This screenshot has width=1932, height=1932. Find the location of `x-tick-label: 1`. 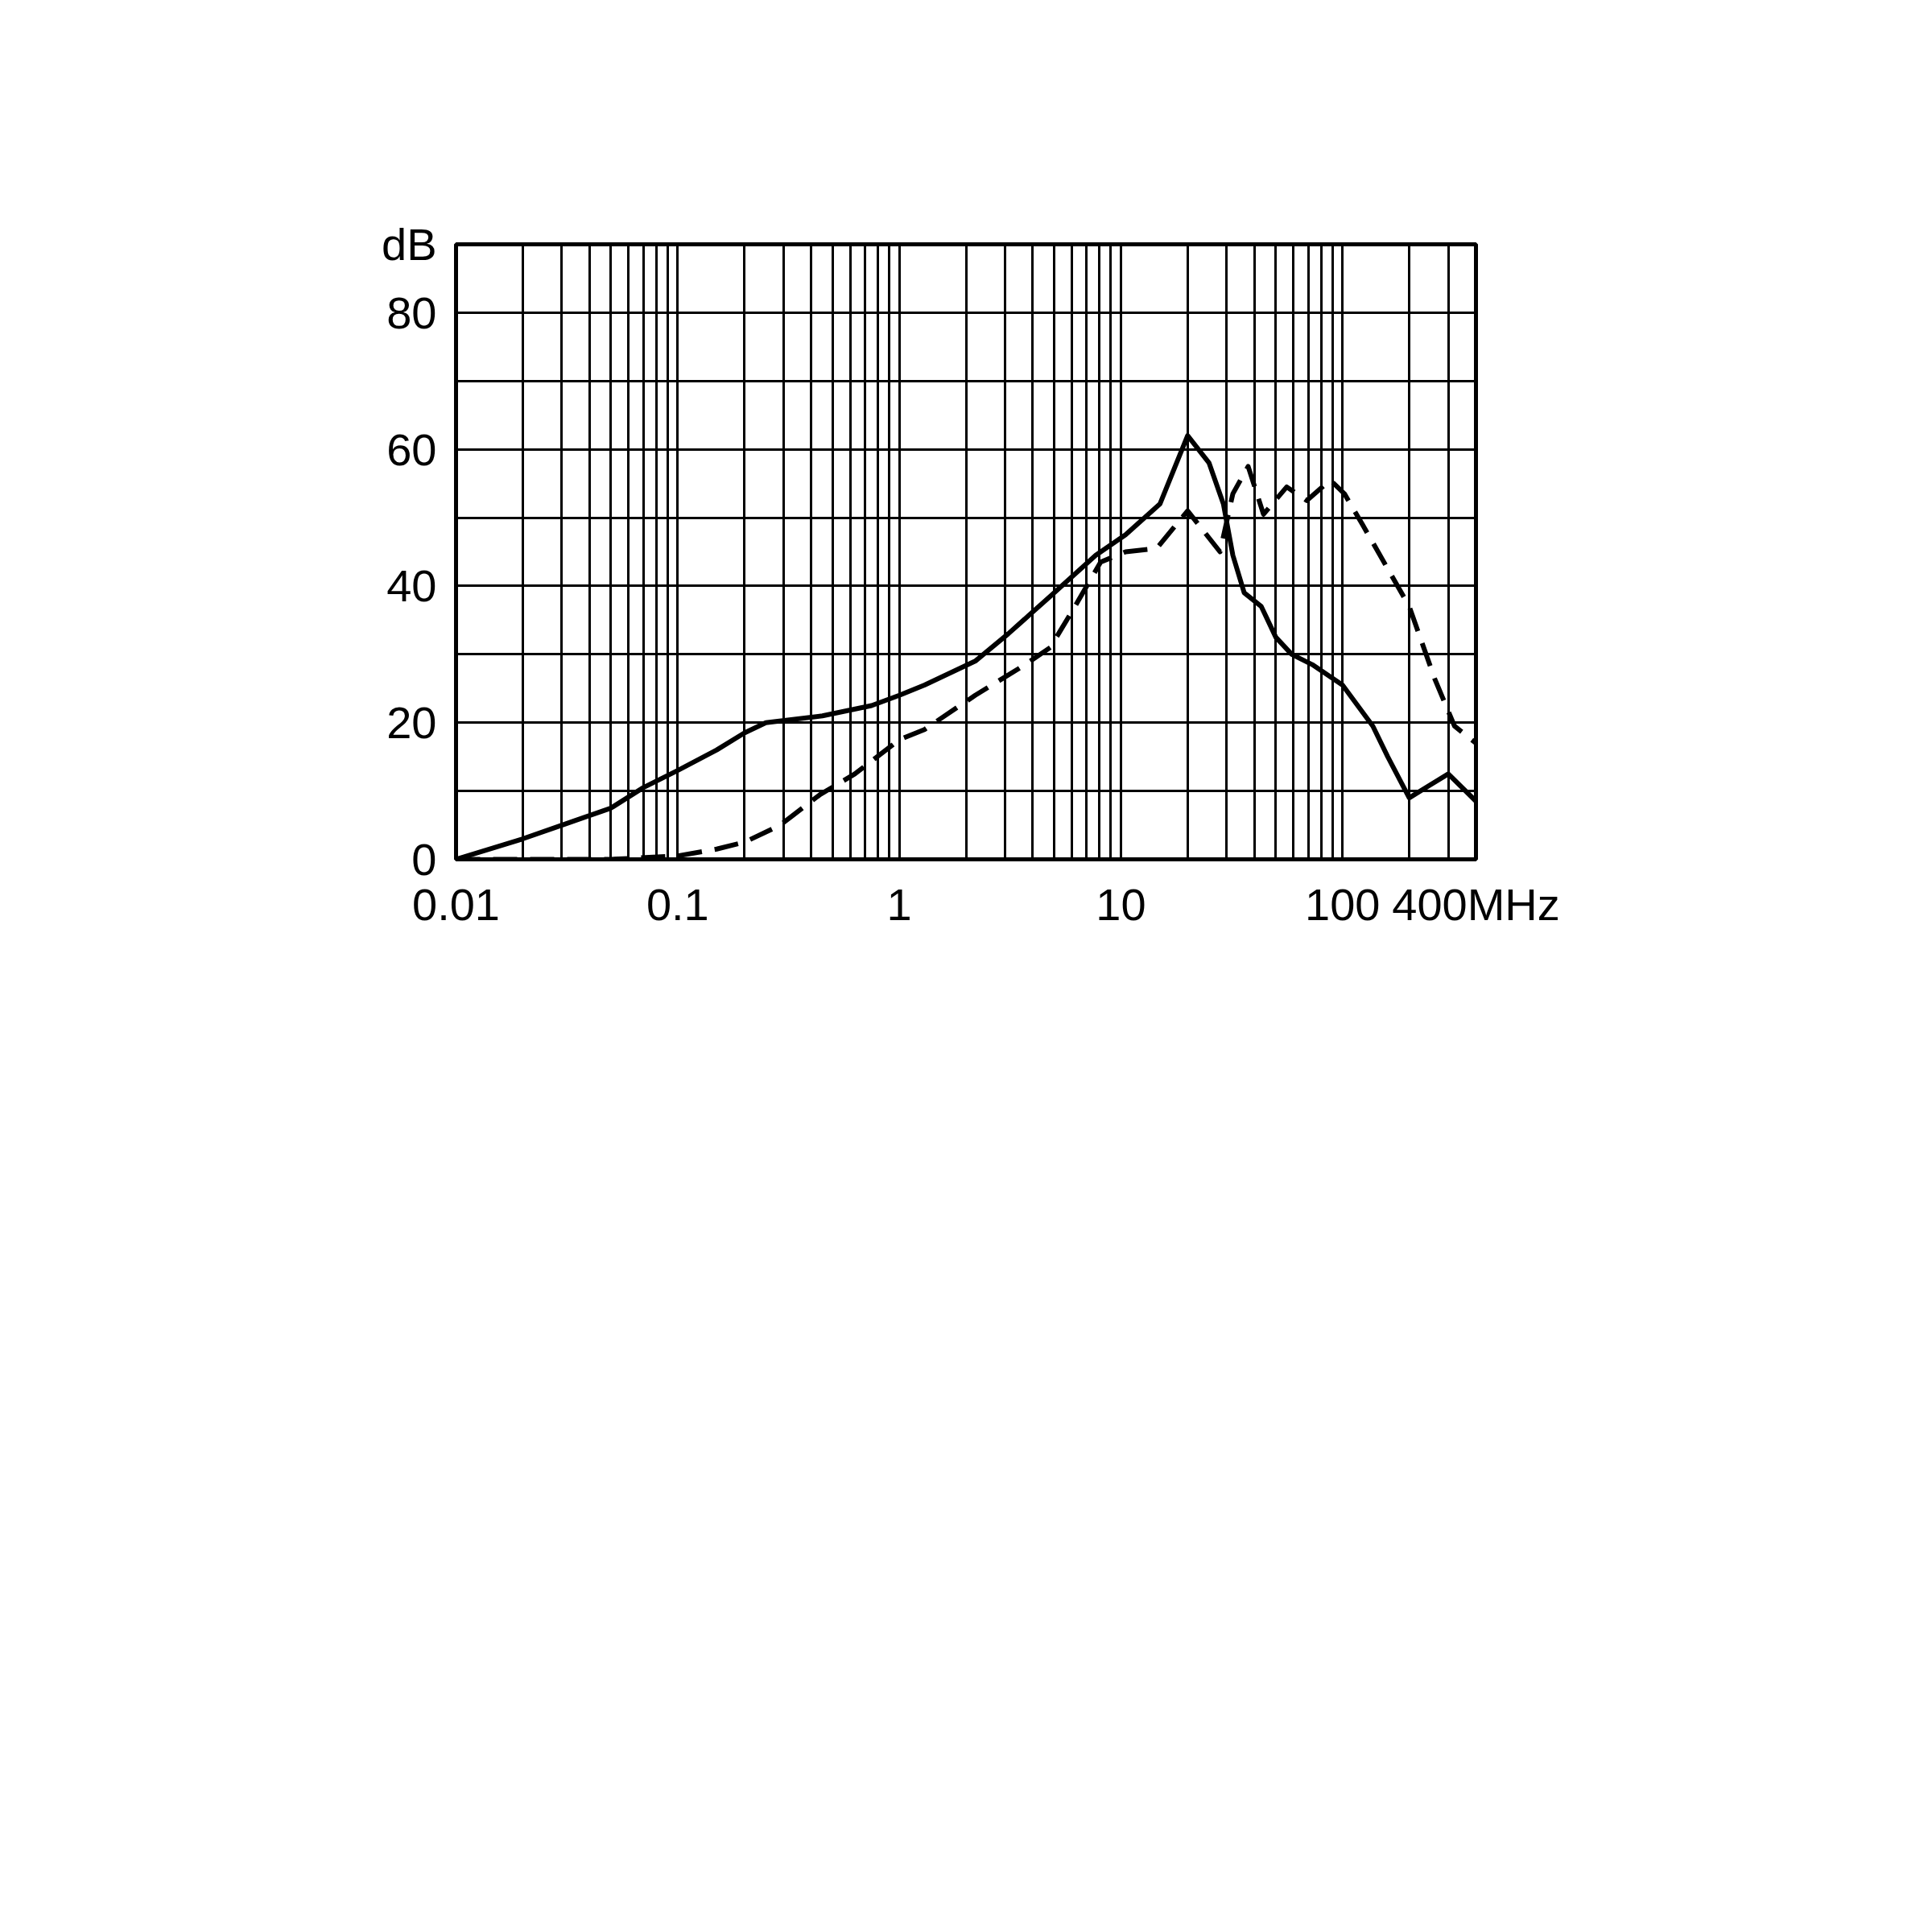

x-tick-label: 1 is located at coordinates (899, 904).